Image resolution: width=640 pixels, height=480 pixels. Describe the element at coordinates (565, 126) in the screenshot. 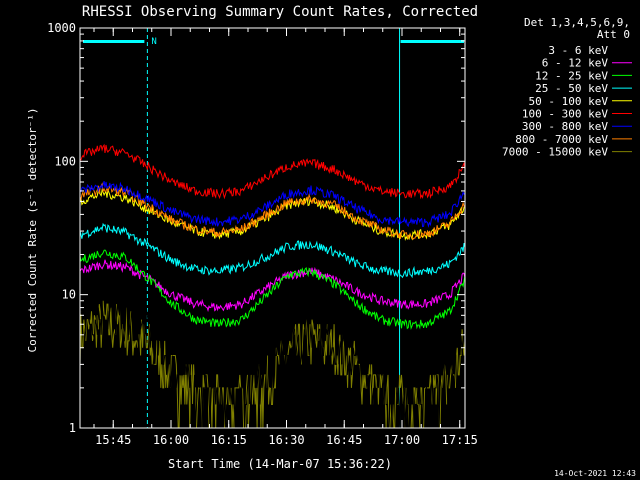

I see `legend-entry: 300 - 800 keV` at that location.